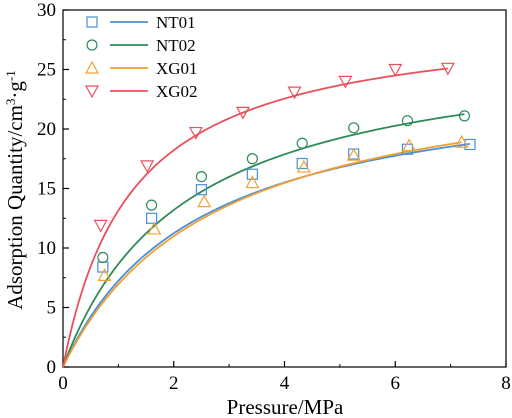  I want to click on legend-label-xg01: XG01, so click(177, 68).